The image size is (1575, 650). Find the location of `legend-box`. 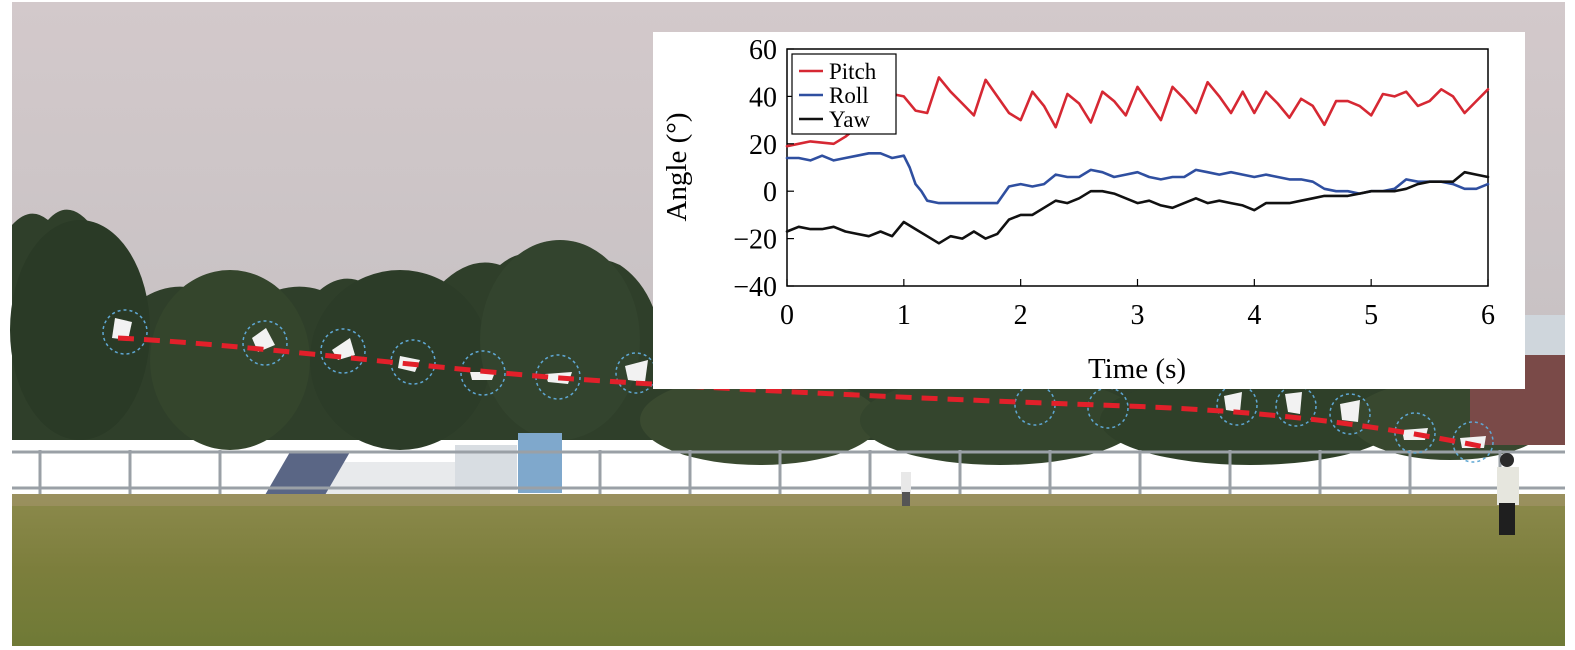

legend-box is located at coordinates (844, 94).